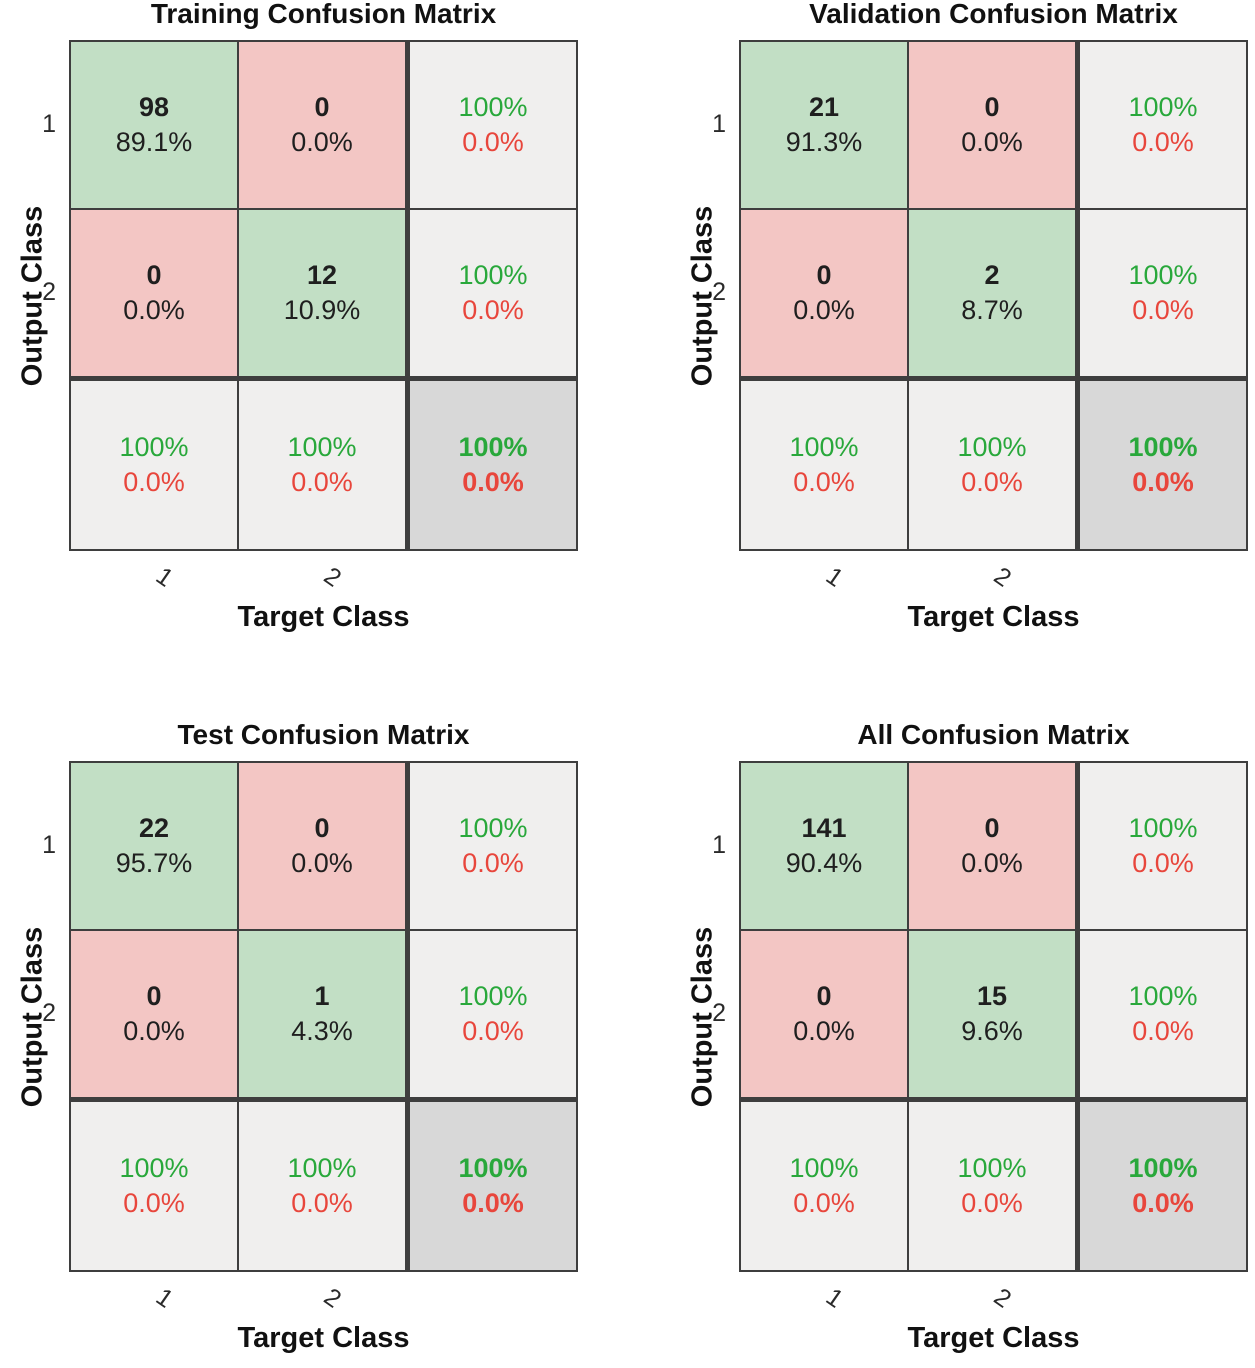 The width and height of the screenshot is (1255, 1368). Describe the element at coordinates (154, 863) in the screenshot. I see `cell-percent-line: 95.7%` at that location.